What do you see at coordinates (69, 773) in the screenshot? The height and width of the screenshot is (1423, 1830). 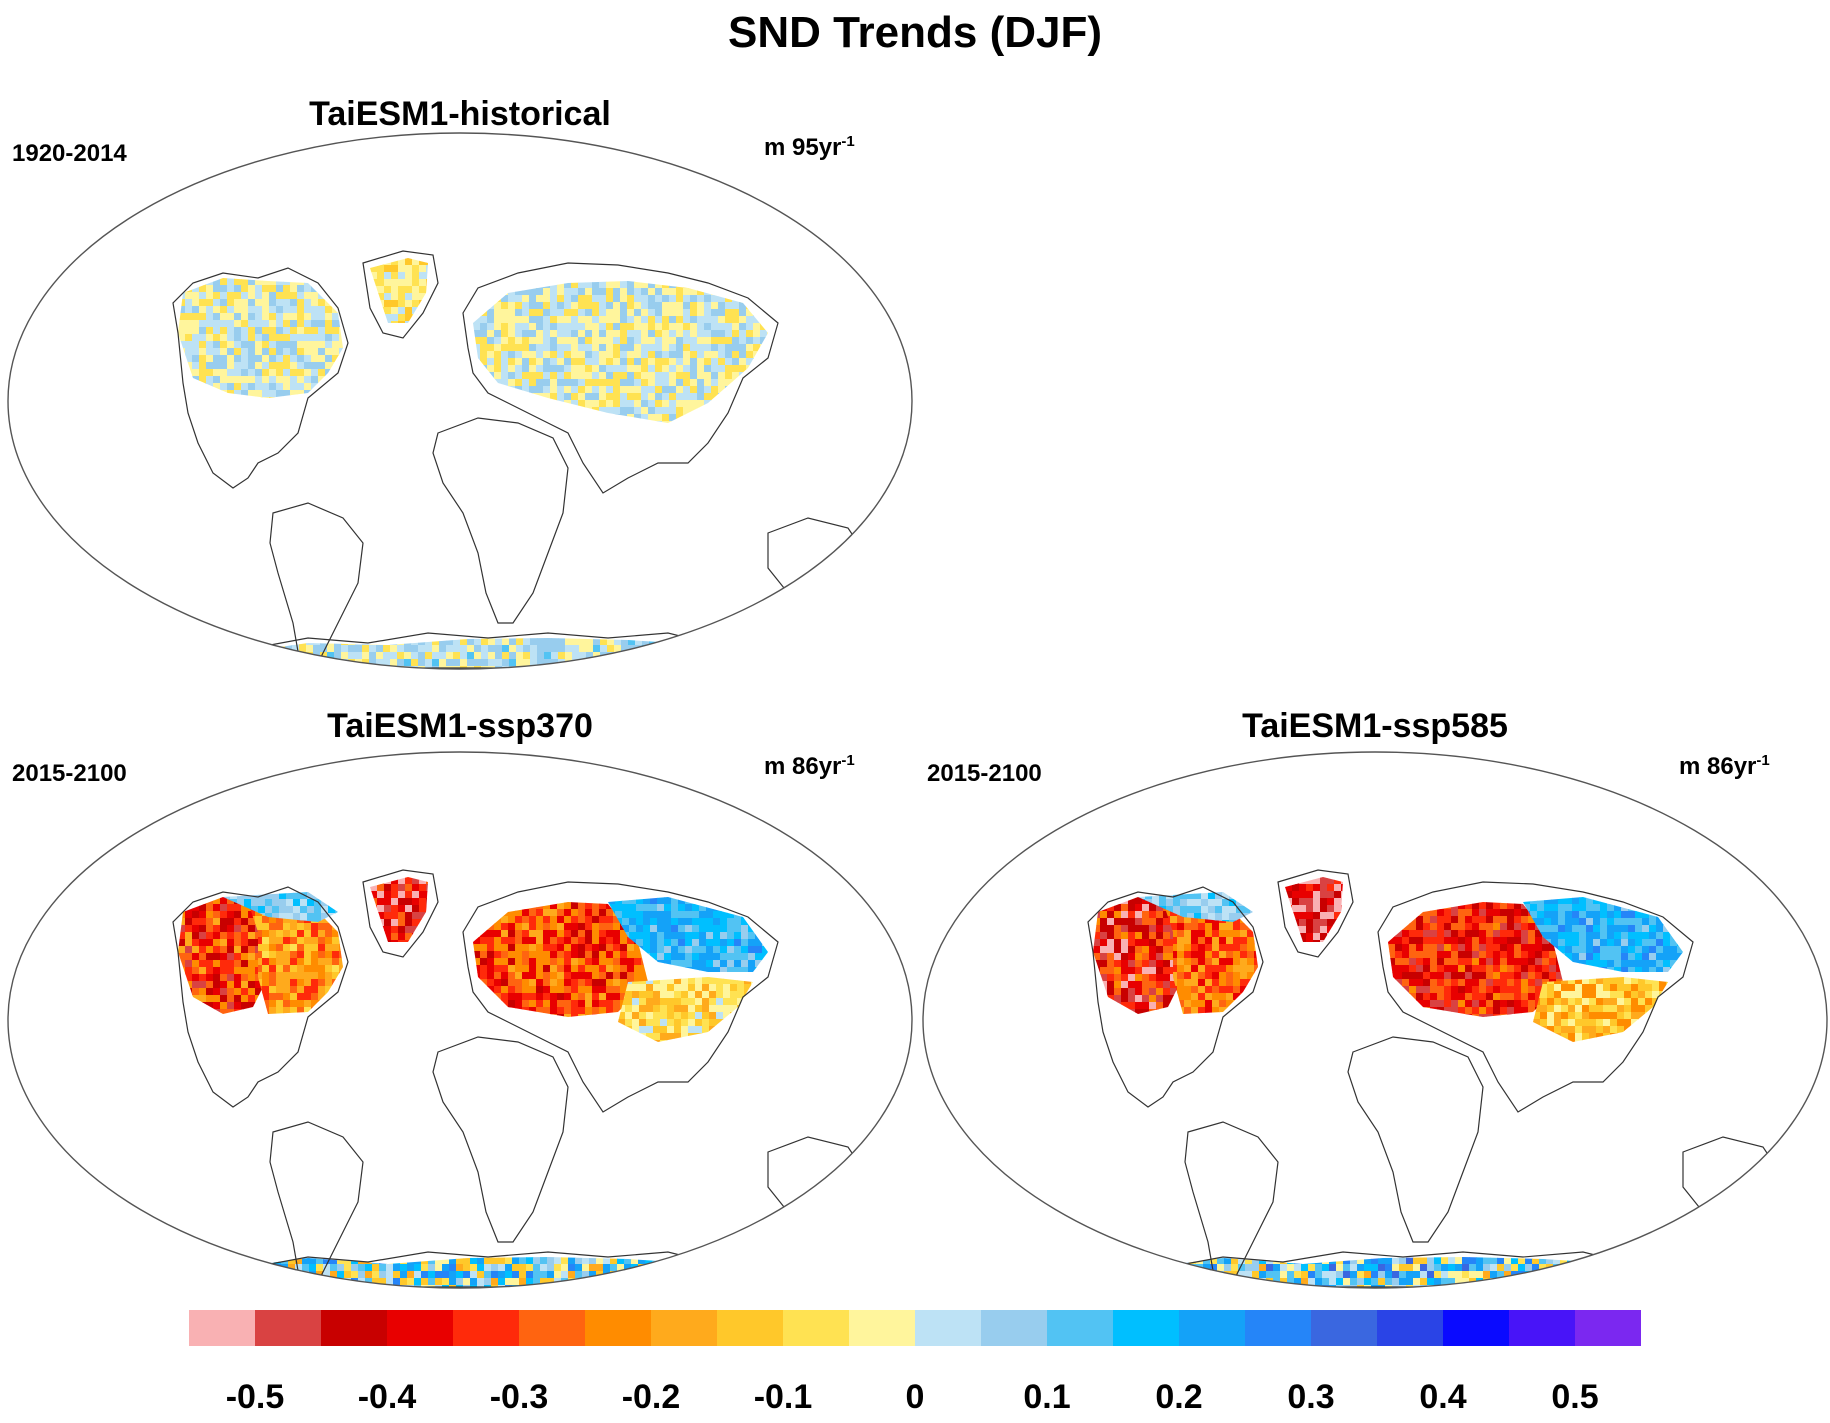 I see `period-label-ssp370: 2015-2100` at bounding box center [69, 773].